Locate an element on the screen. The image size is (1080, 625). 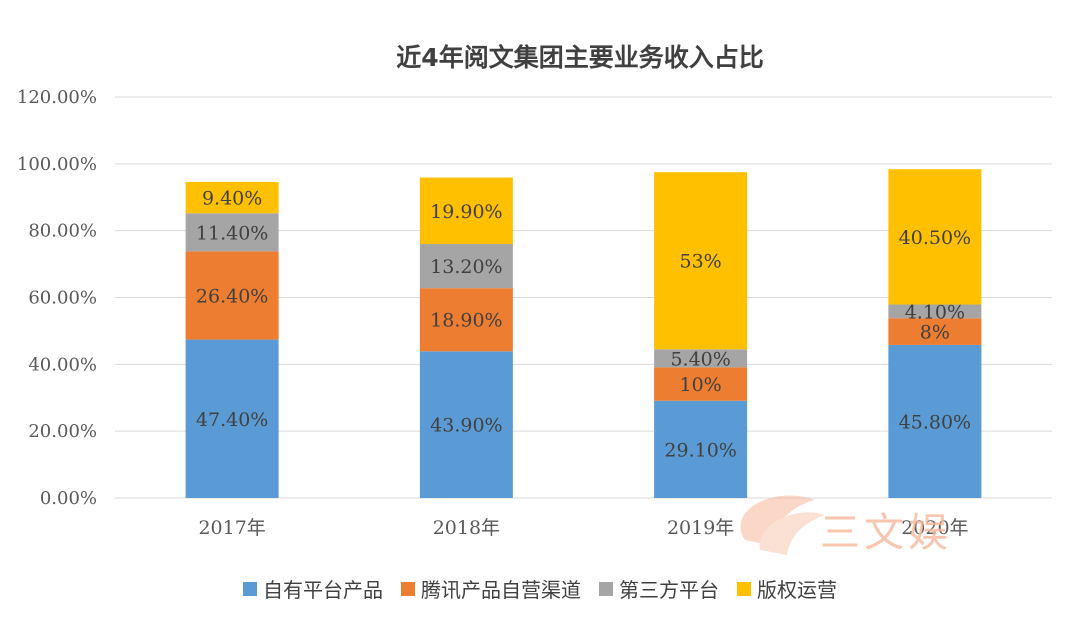
data-label-2-1: 10% is located at coordinates (701, 385).